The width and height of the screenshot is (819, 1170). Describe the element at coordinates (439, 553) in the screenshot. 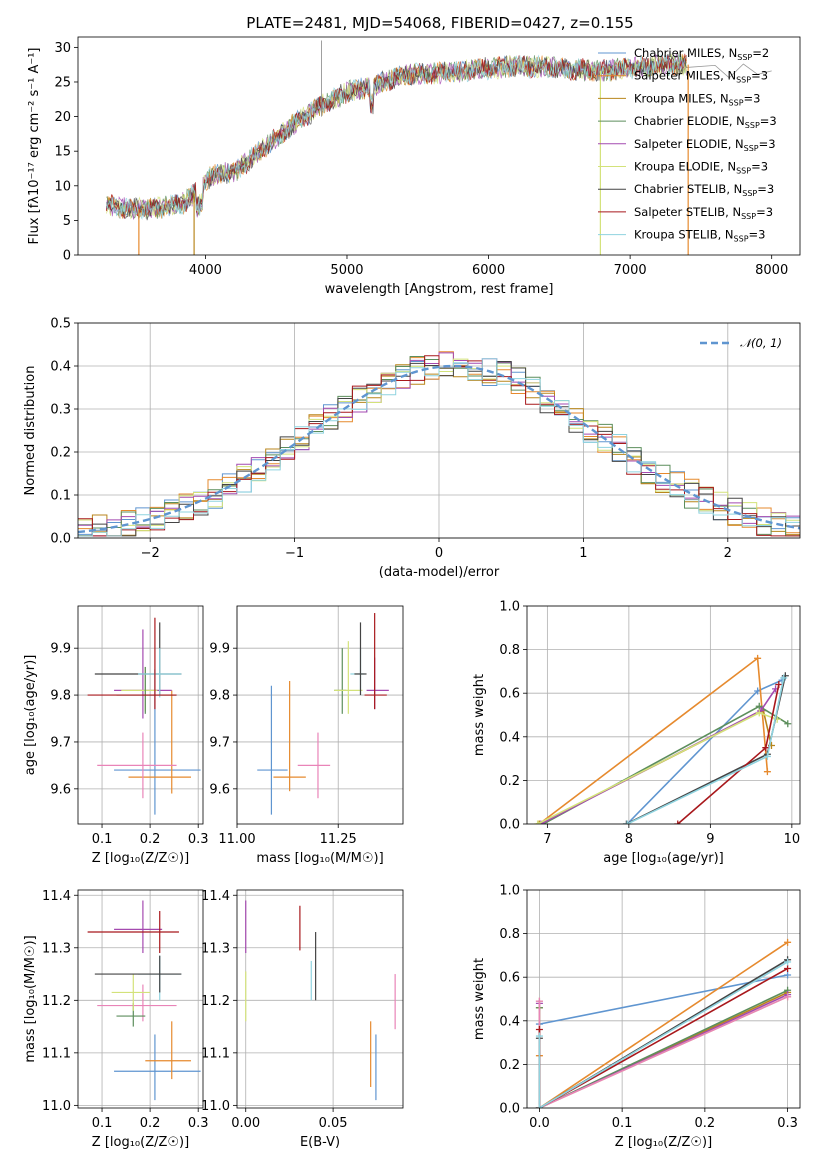

I see `x-tick-label: 0` at that location.